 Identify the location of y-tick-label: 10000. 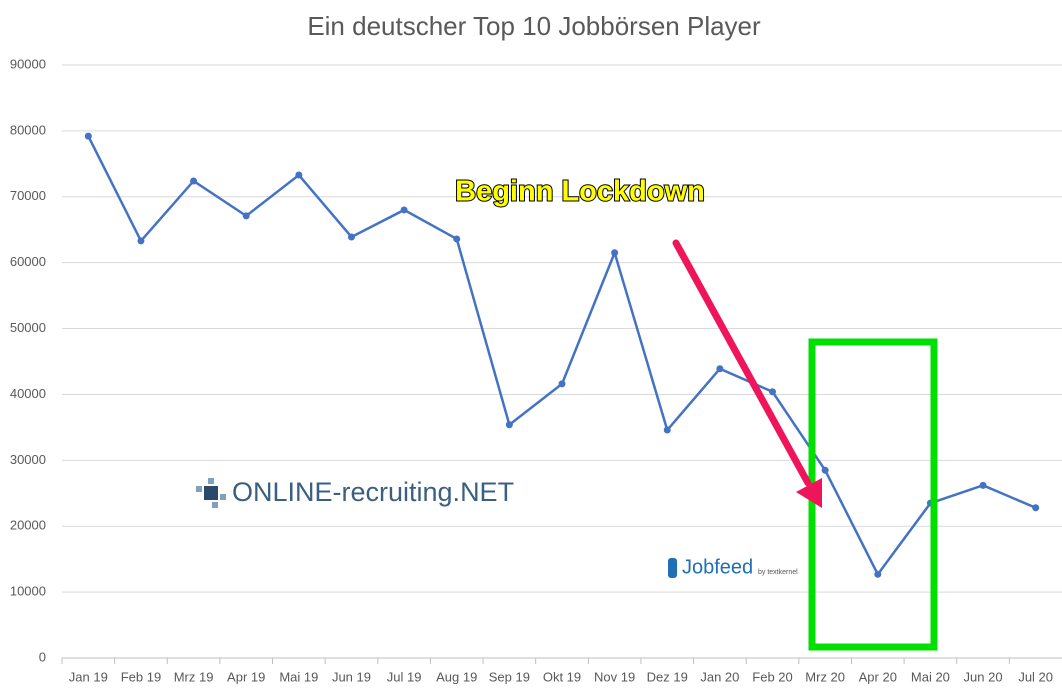
(28, 591).